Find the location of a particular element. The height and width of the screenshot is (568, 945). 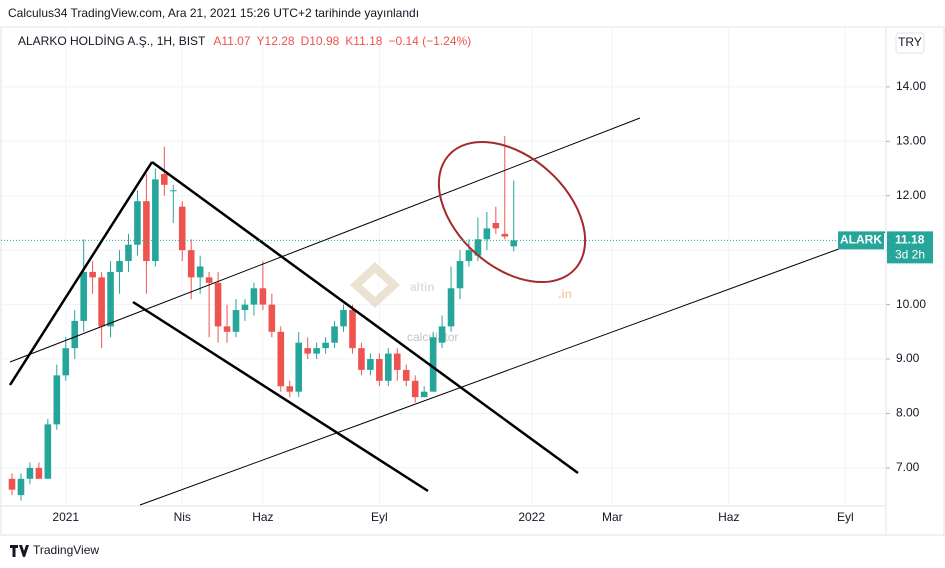

symbol: ALARKO HOLDİNG A.Ş., 1H, BIST is located at coordinates (112, 41).